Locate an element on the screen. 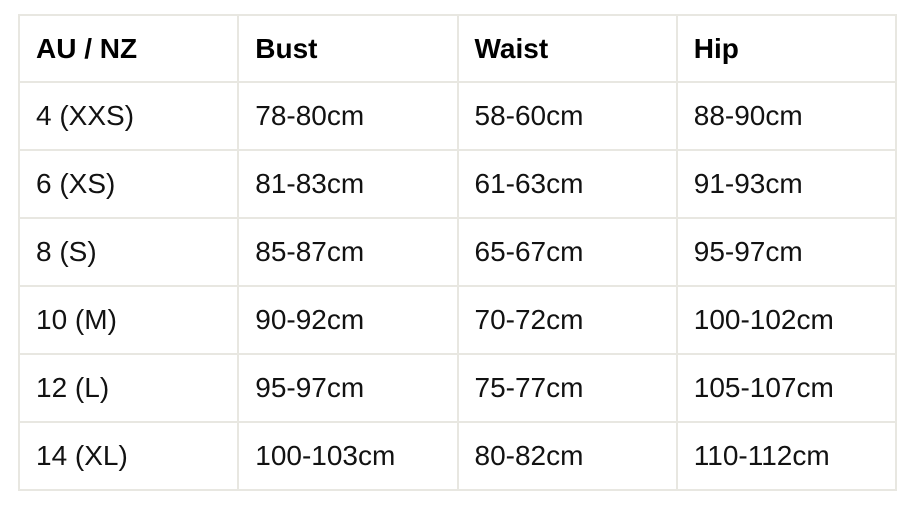 The image size is (916, 524). size-cell: 8 (S) is located at coordinates (128, 252).